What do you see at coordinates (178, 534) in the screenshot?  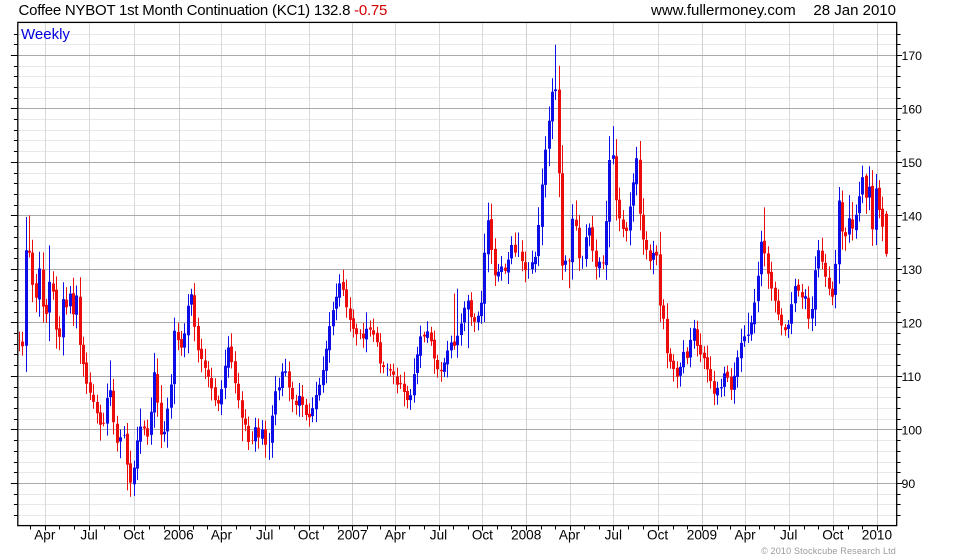 I see `svg-text: 2006` at bounding box center [178, 534].